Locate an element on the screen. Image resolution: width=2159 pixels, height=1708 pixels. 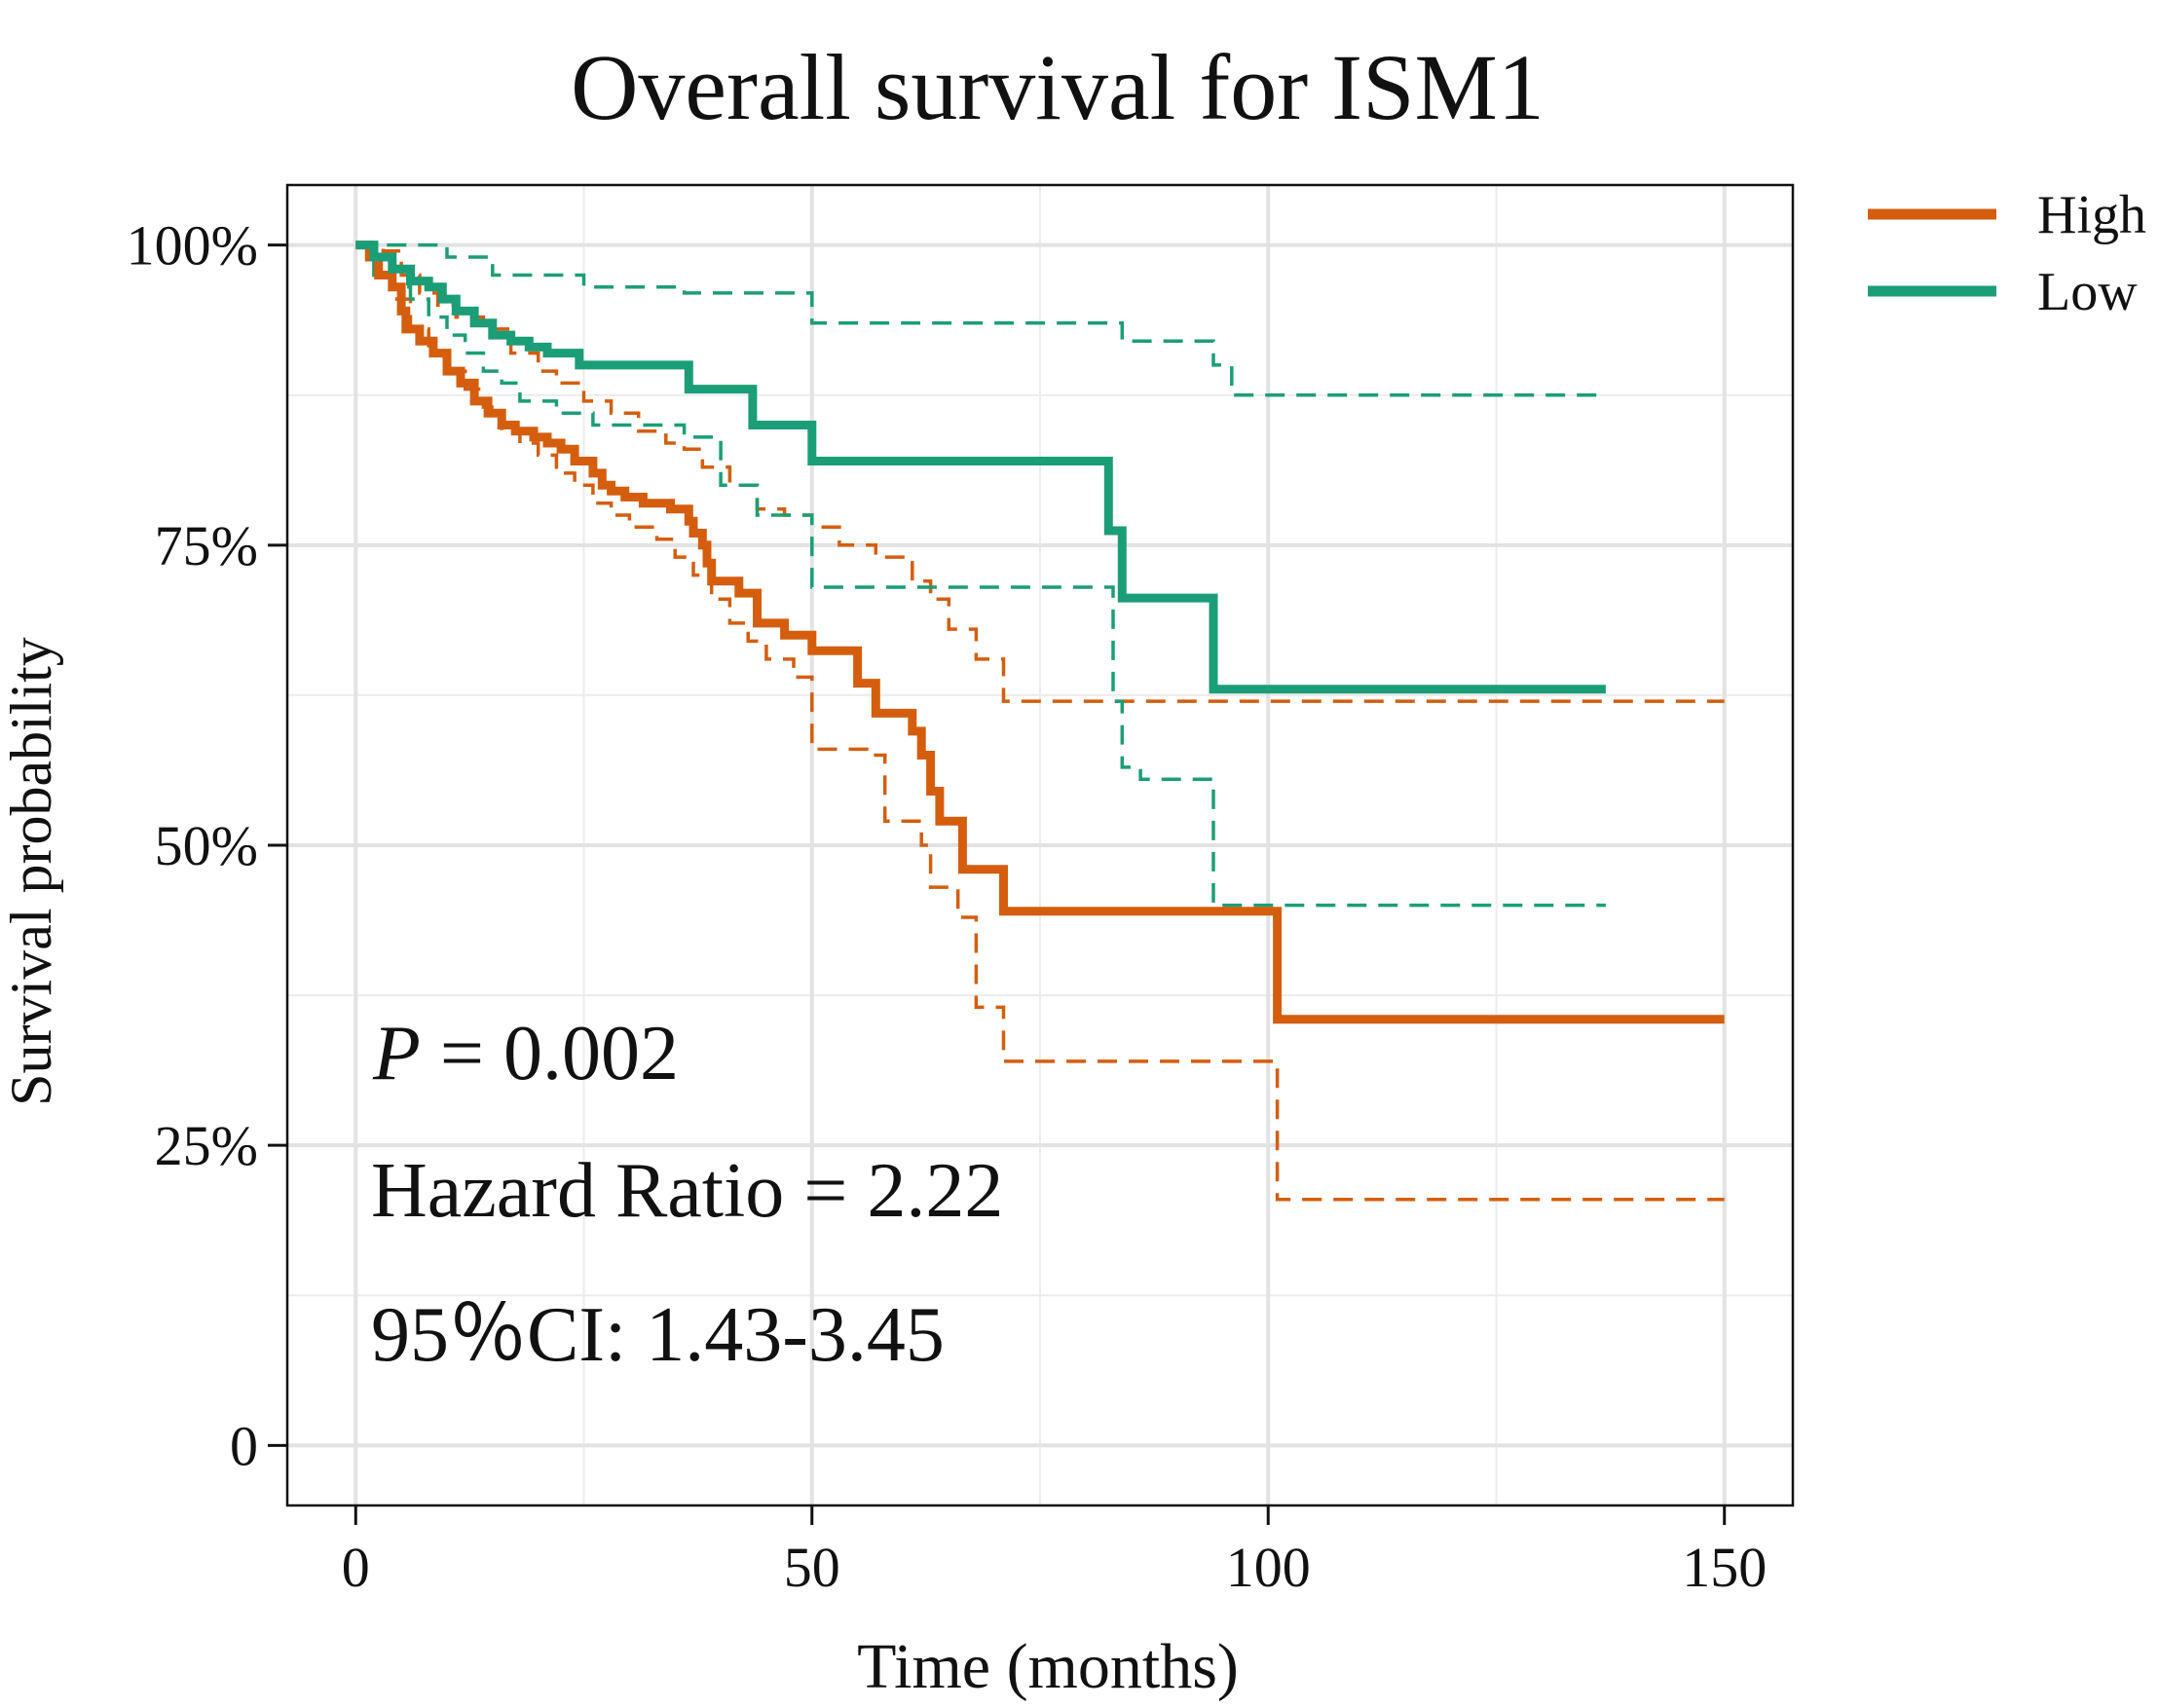
y-tick-label: 50% is located at coordinates (207, 845).